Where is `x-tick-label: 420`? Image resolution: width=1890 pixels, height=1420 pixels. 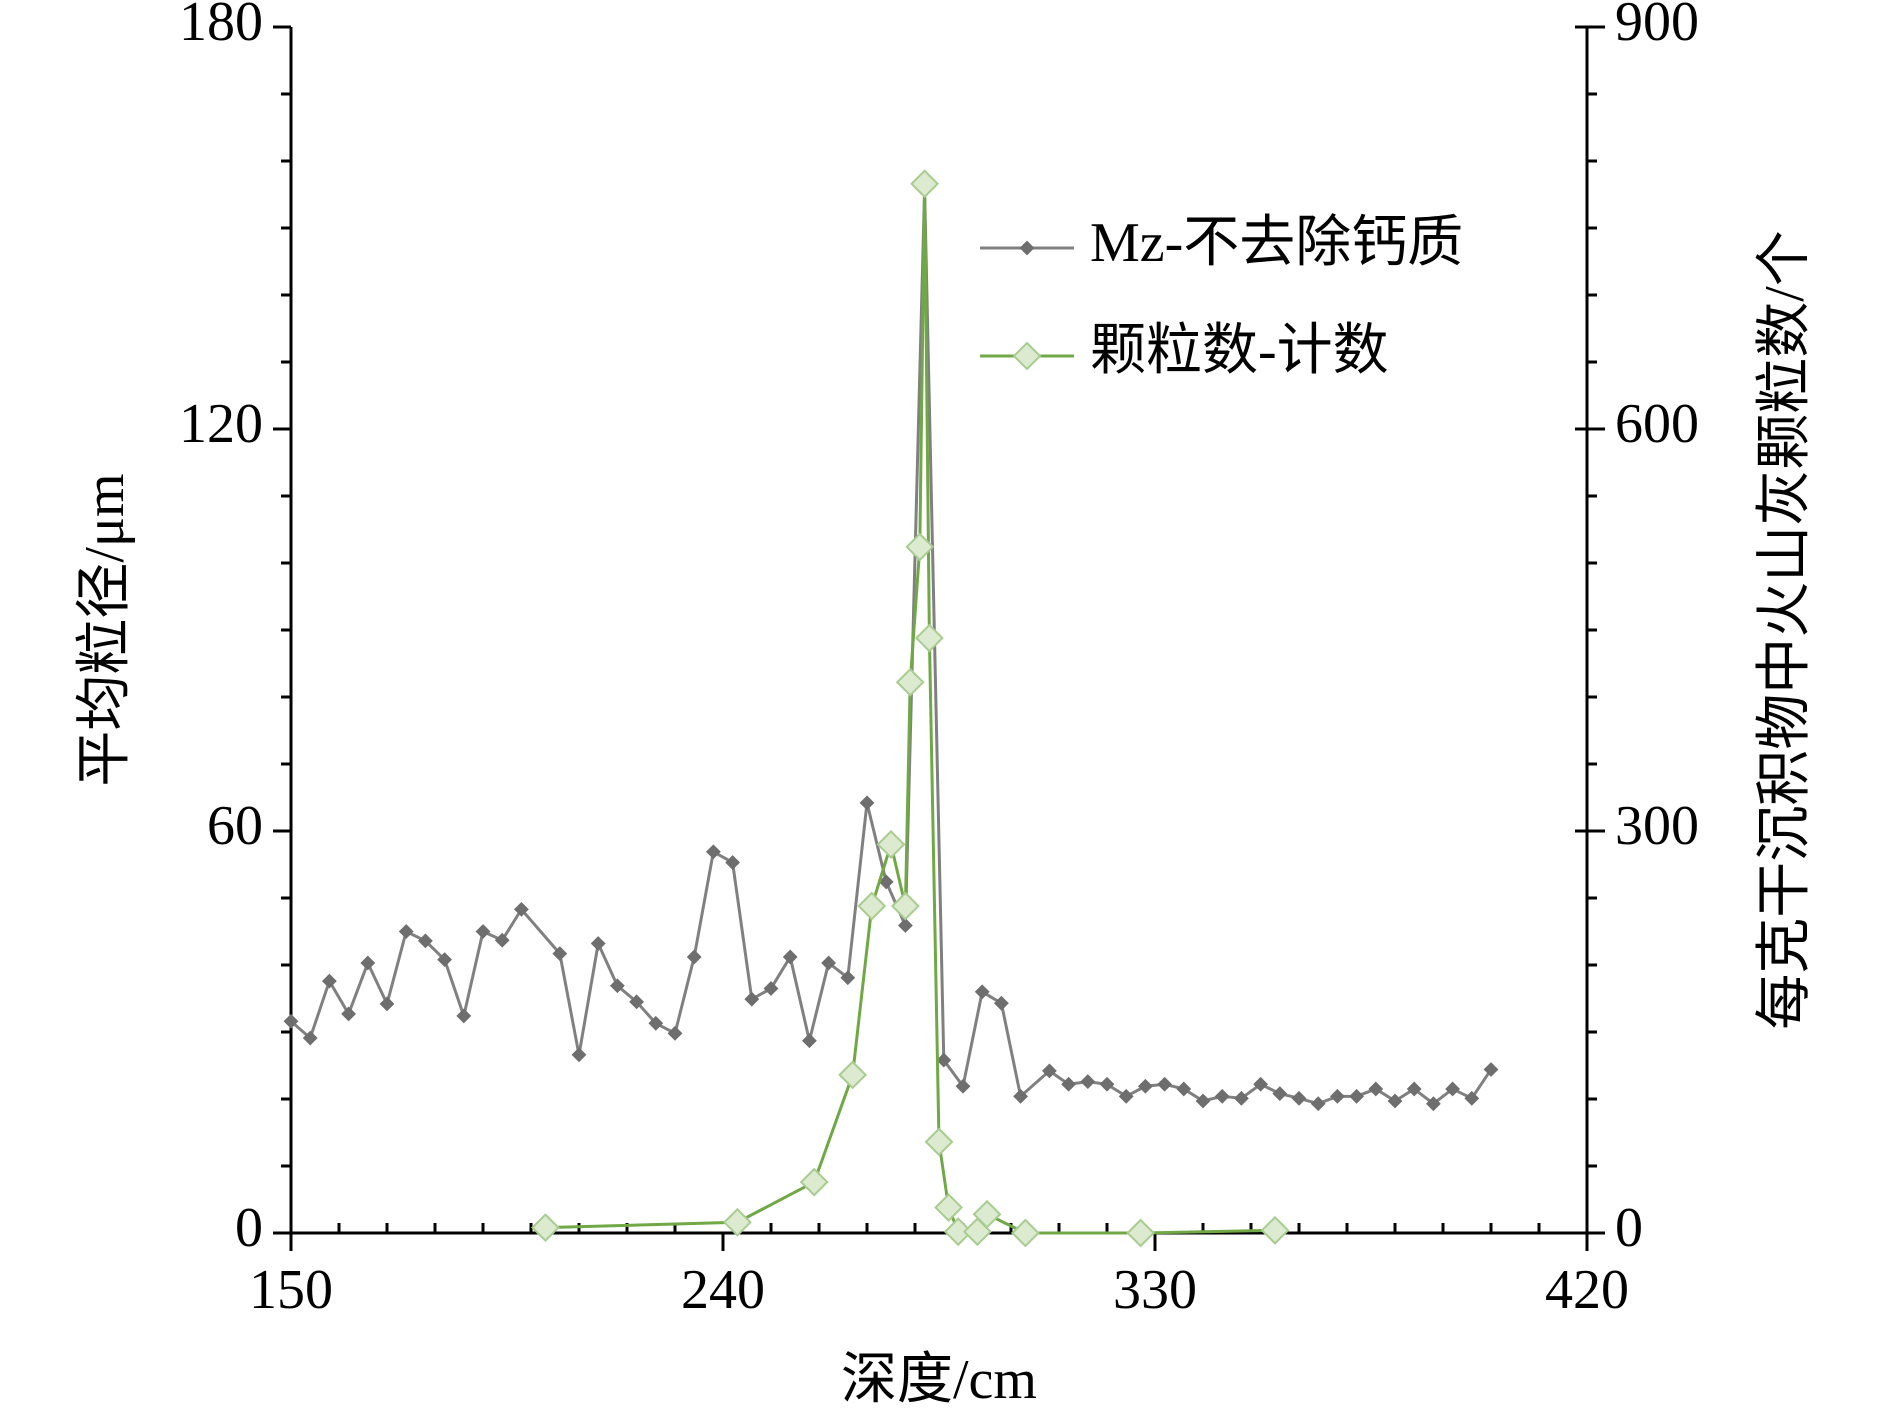 x-tick-label: 420 is located at coordinates (1587, 1290).